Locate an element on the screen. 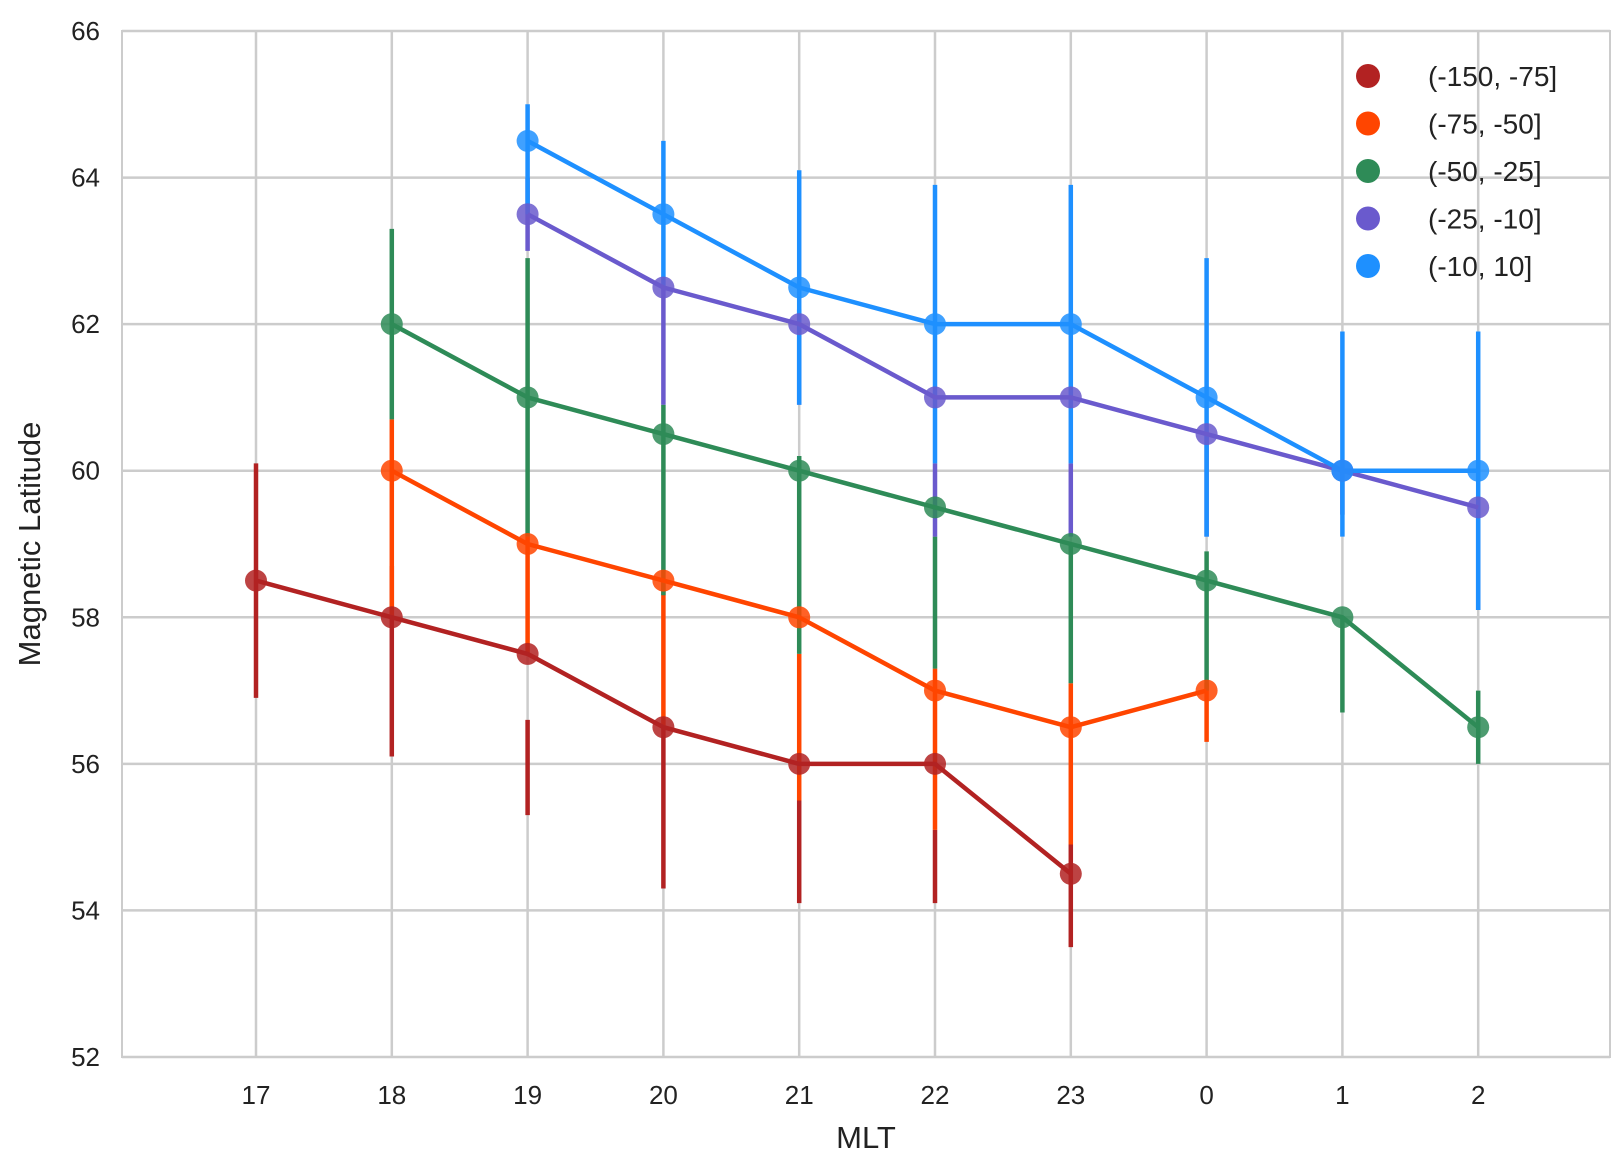  legend-label: (-10, 10] is located at coordinates (1480, 266).